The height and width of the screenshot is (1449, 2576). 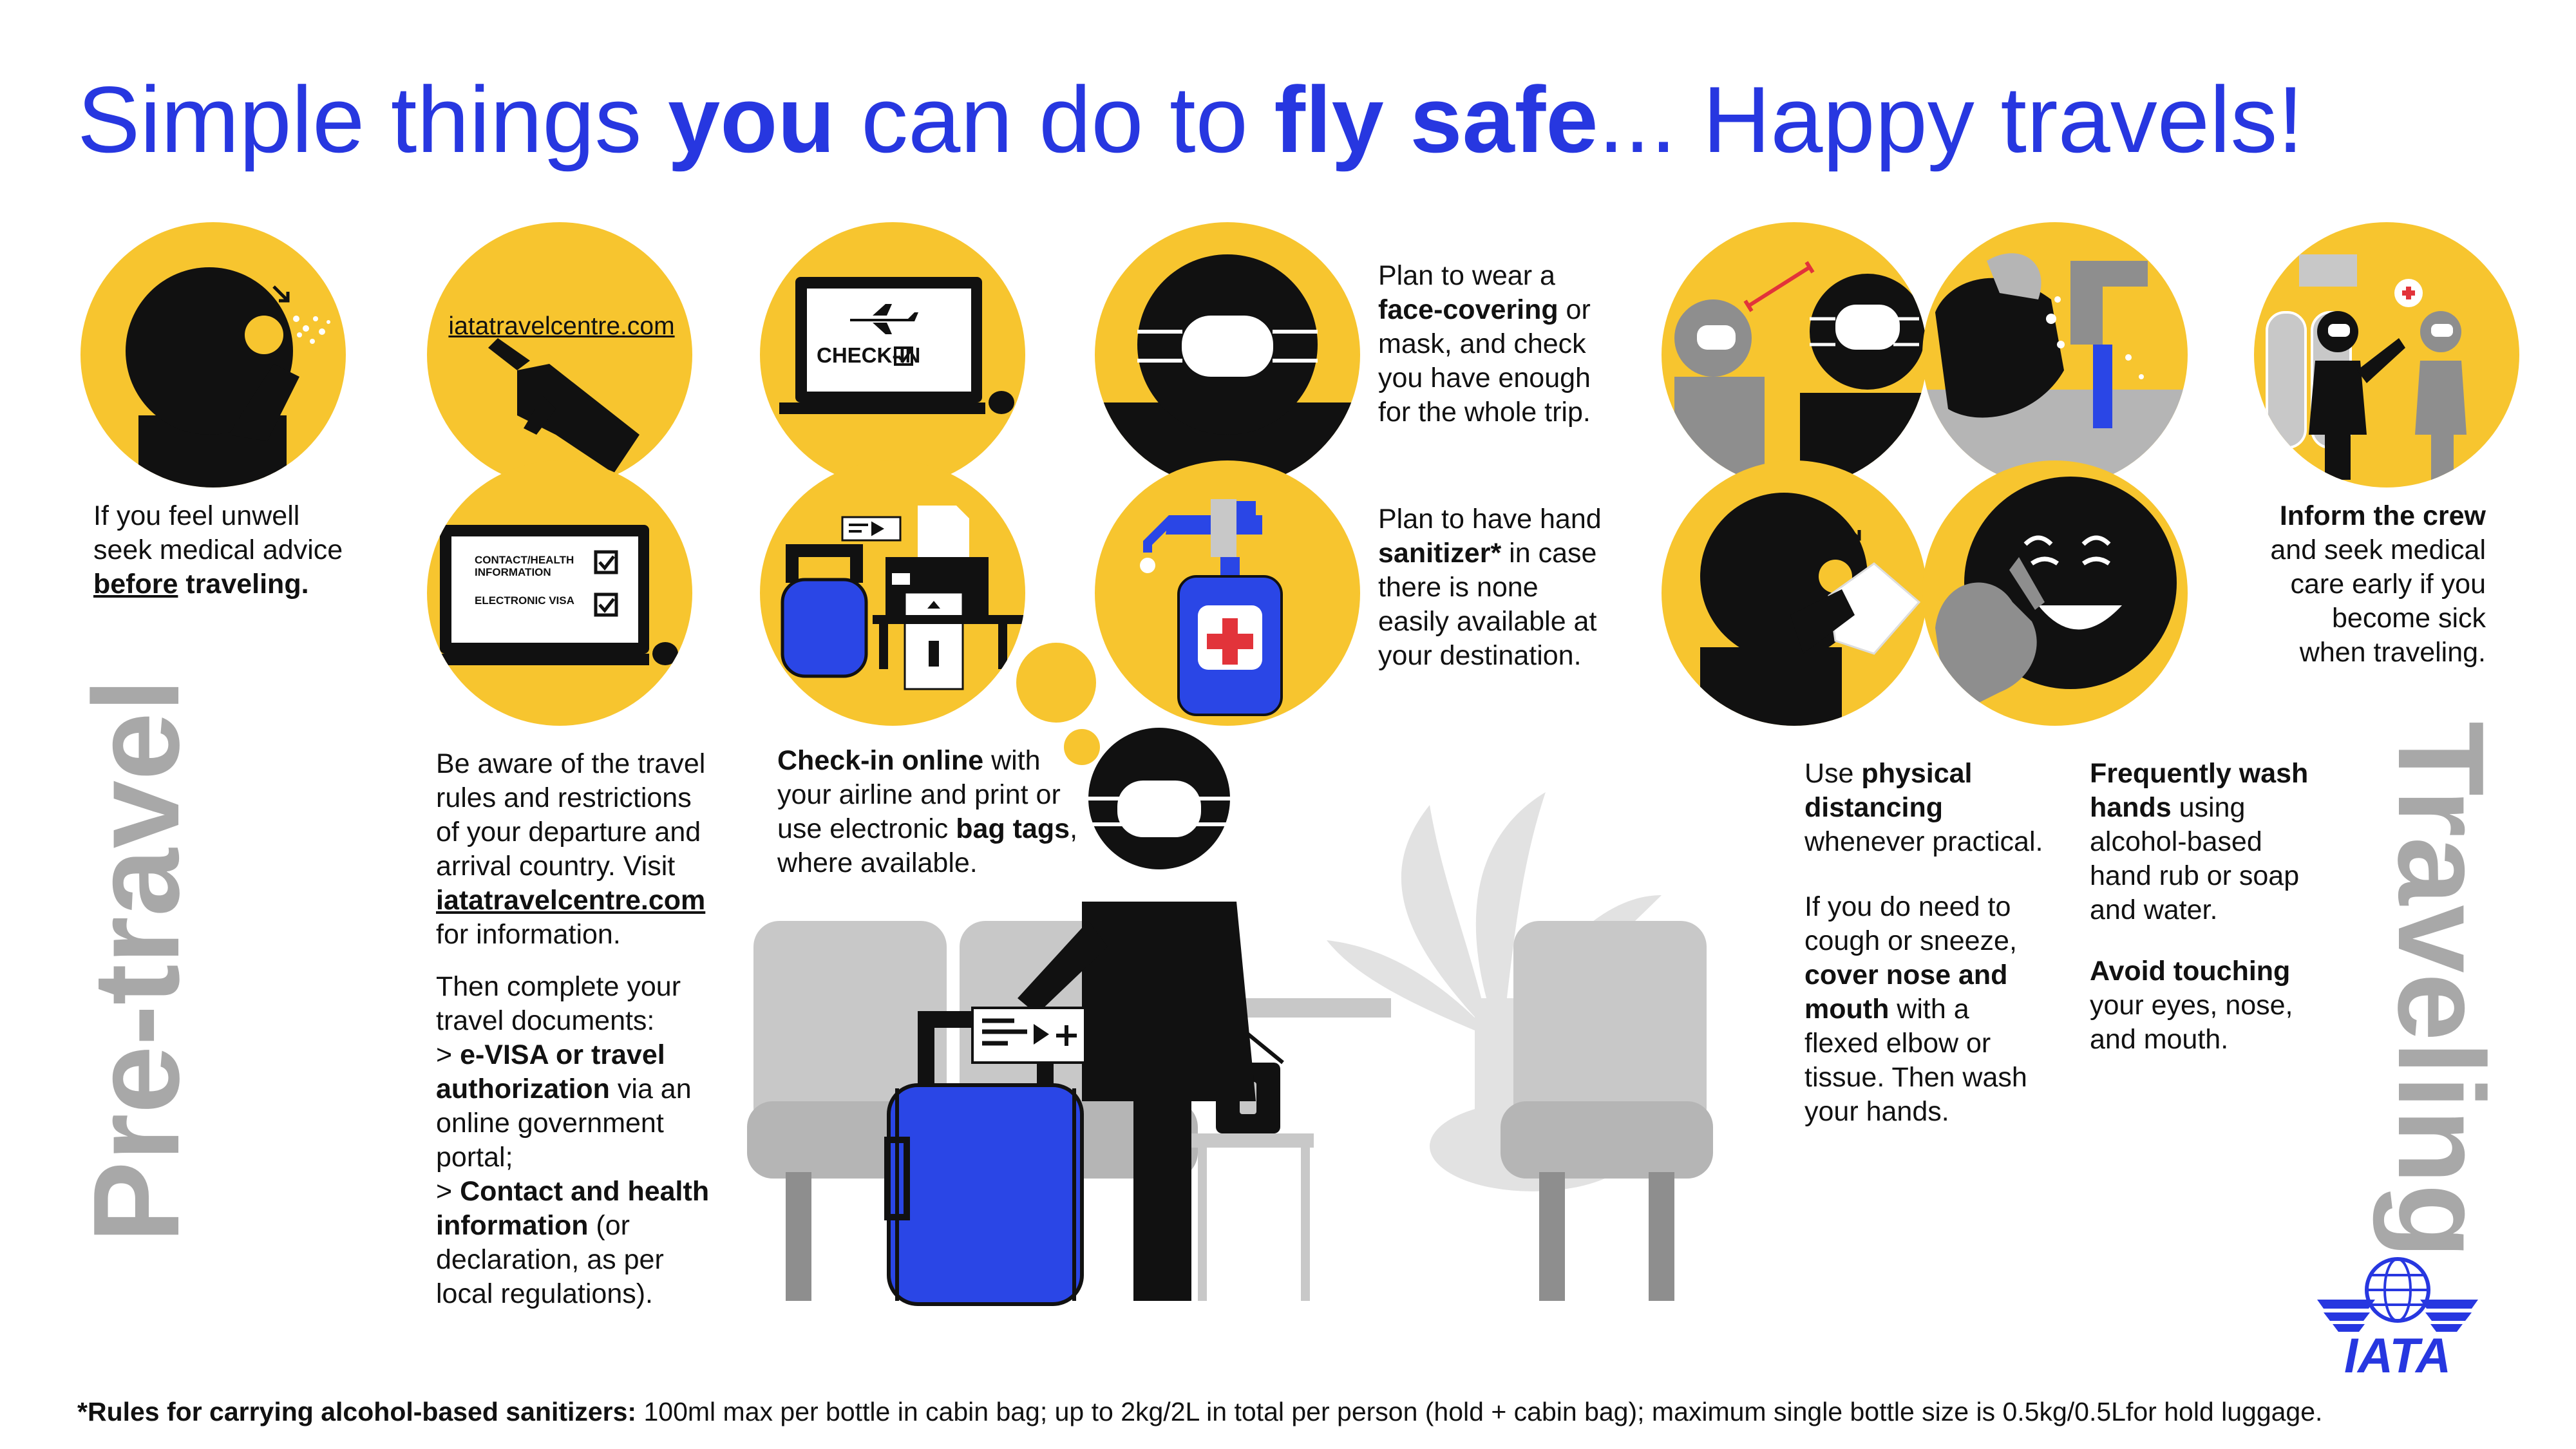 What do you see at coordinates (524, 566) in the screenshot?
I see `form-row-contact-label: CONTACT/HEALTH INFORMATION` at bounding box center [524, 566].